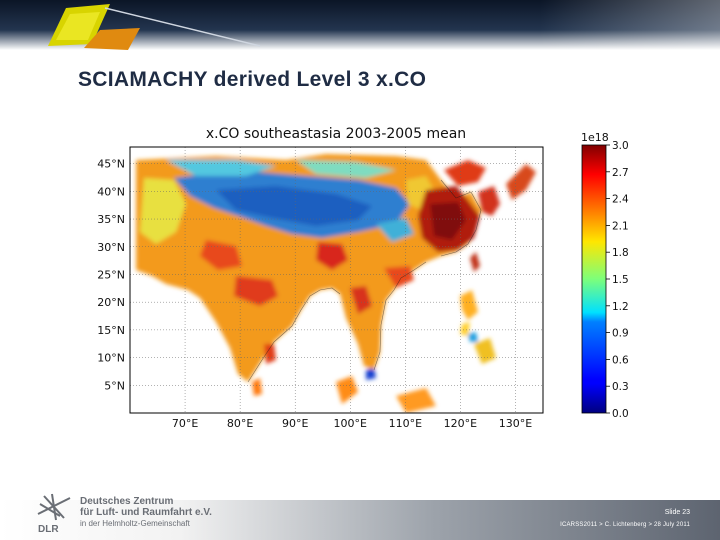 The image size is (720, 540). I want to click on longitude-labels: 70°E 80°E 90°E 100°E 110°E 120°E 130°E, so click(352, 423).